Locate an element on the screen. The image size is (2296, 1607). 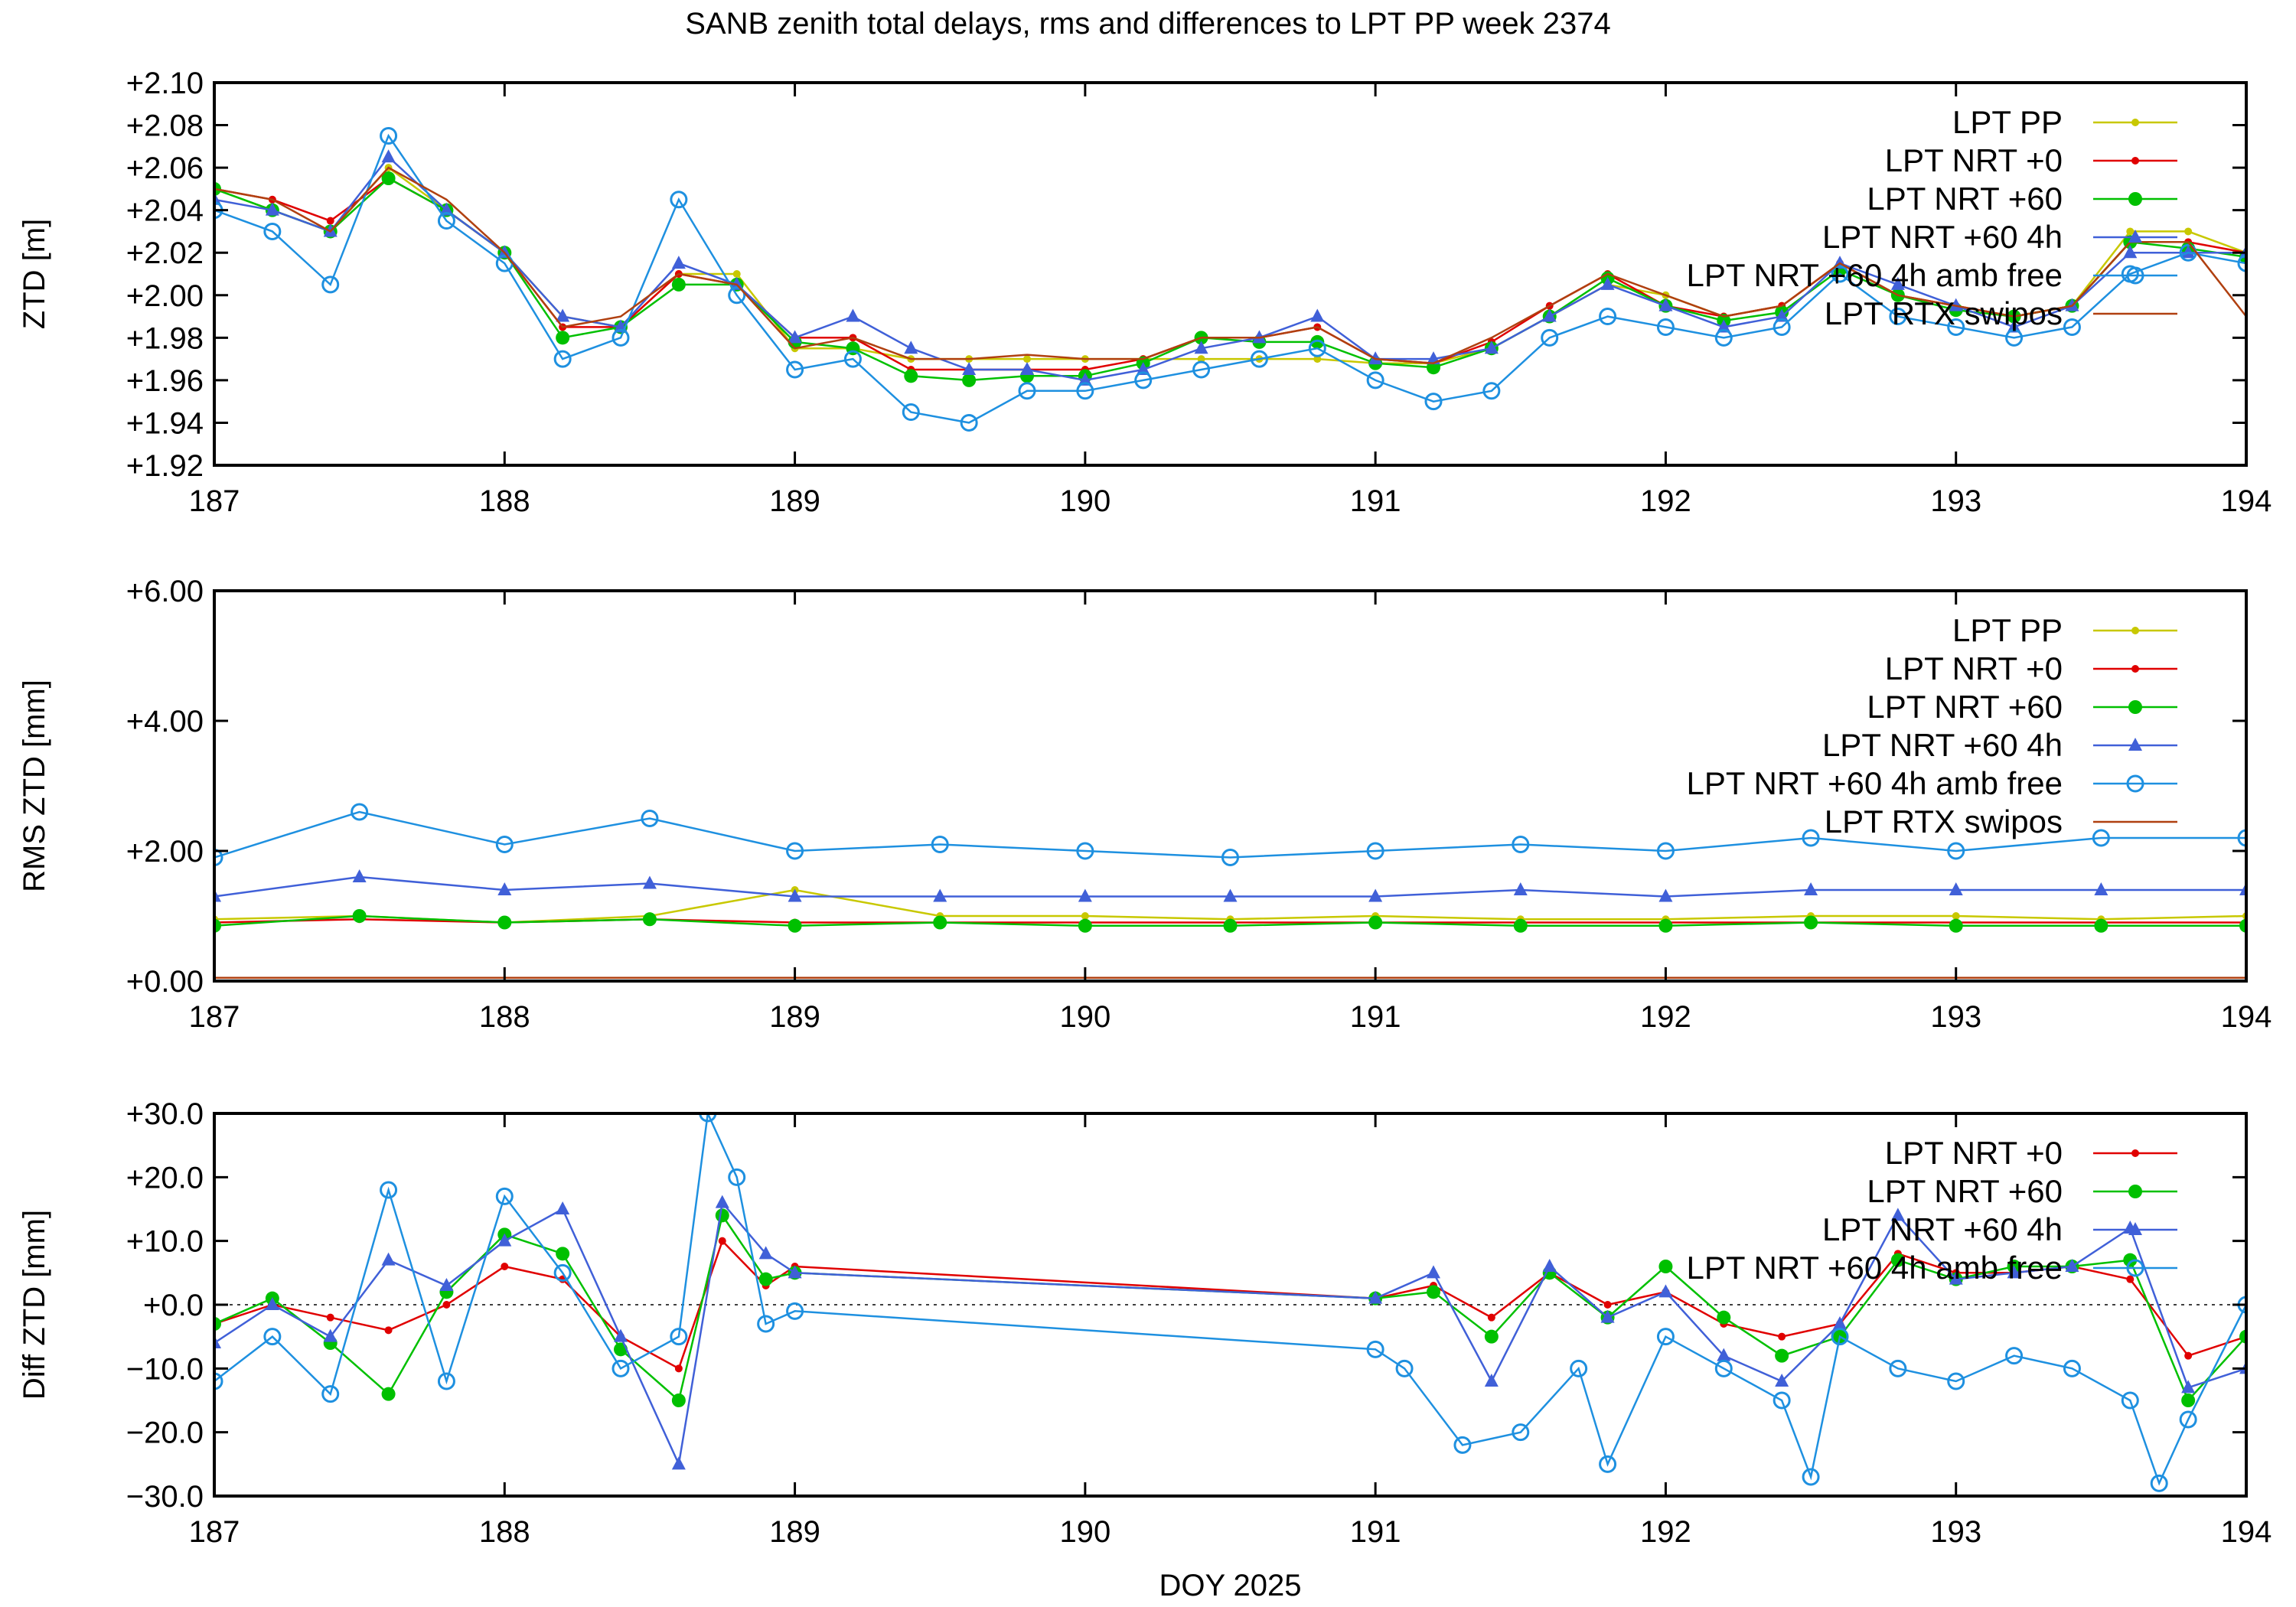
panel-3-ytick-label-2: −20.0 is located at coordinates (165, 1433).